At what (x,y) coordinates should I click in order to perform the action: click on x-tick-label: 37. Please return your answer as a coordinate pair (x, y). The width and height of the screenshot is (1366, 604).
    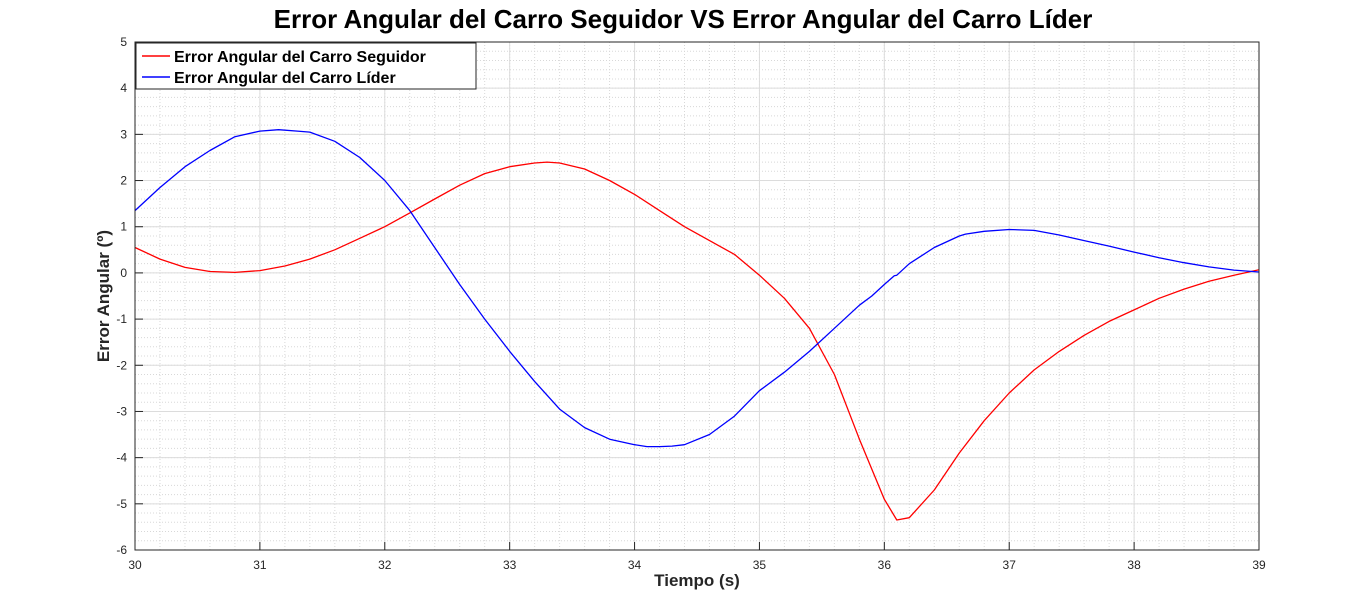
    Looking at the image, I should click on (1010, 565).